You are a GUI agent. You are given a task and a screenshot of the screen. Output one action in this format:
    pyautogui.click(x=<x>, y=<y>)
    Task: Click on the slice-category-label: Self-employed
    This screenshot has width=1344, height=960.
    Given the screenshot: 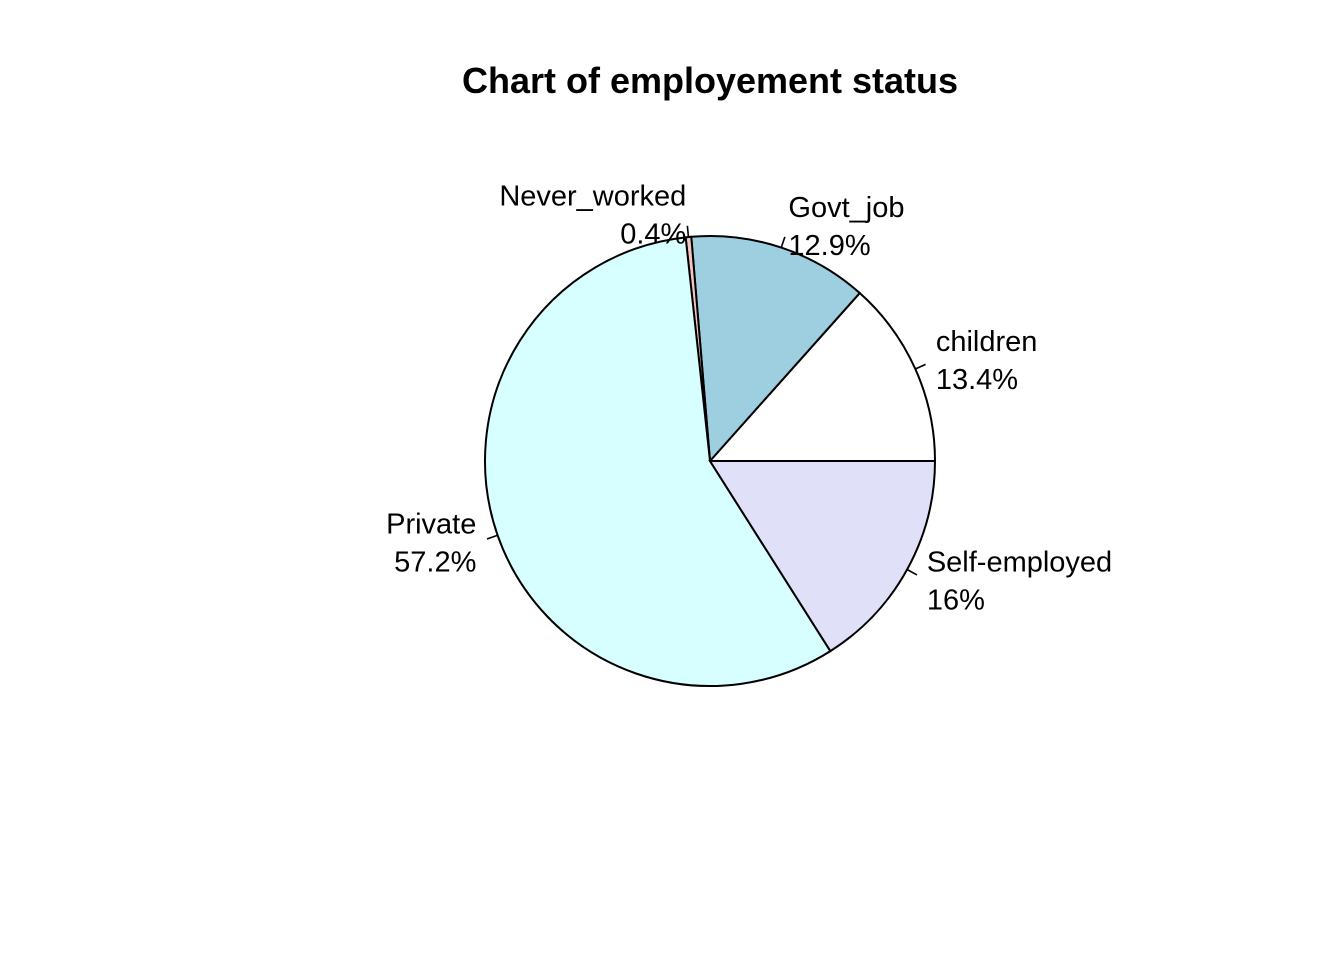 What is the action you would take?
    pyautogui.click(x=1019, y=562)
    